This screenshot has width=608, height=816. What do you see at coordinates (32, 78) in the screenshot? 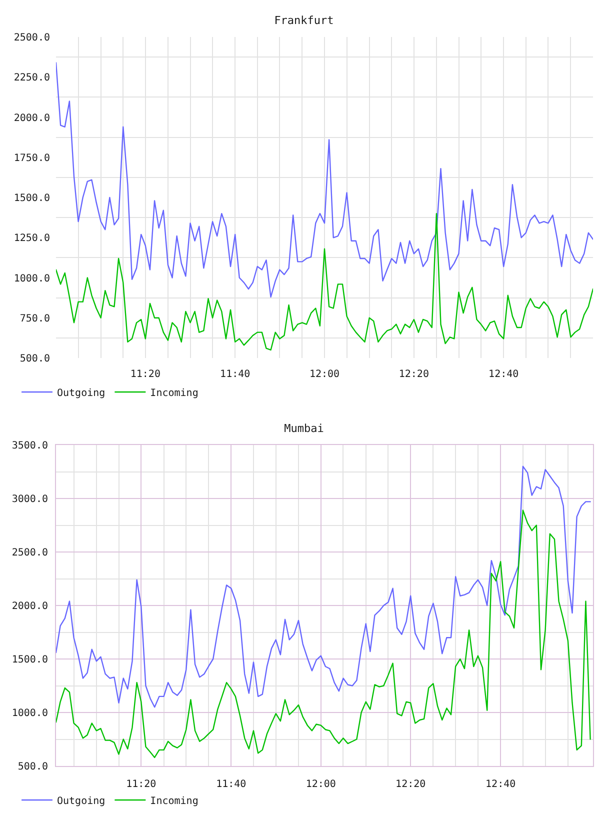
I see `y-tick-label: 2250.0` at bounding box center [32, 78].